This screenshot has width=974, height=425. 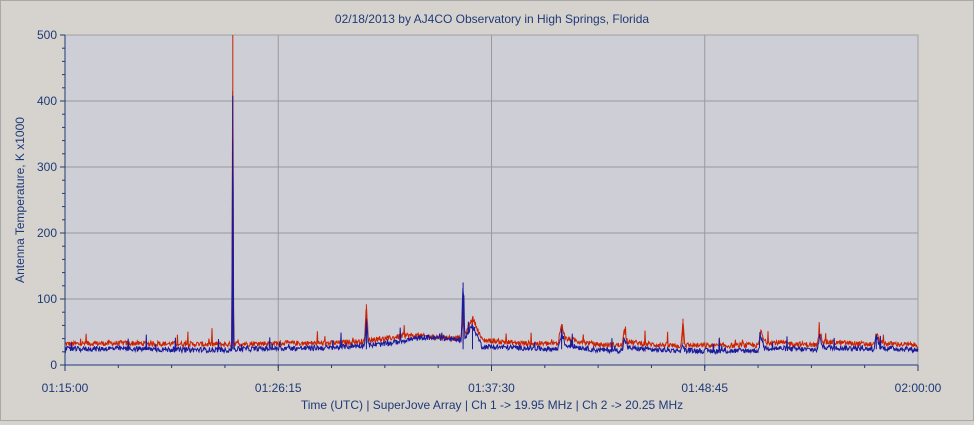 What do you see at coordinates (47, 233) in the screenshot?
I see `y-tick-label: 200` at bounding box center [47, 233].